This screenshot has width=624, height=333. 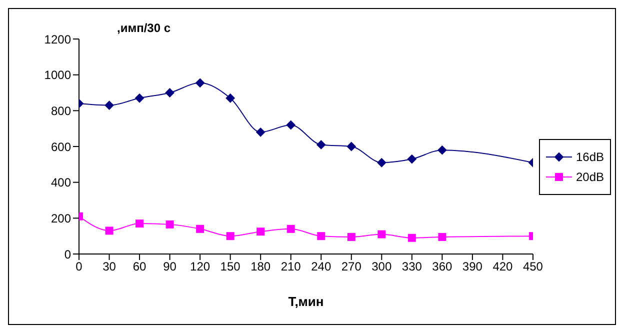 I want to click on x-tick-label: 180, so click(x=260, y=267).